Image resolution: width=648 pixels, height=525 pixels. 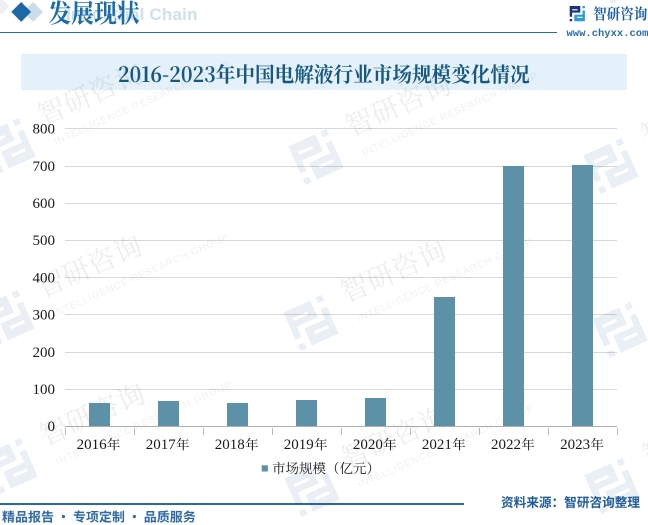 I want to click on svg-text: 100, so click(x=44, y=390).